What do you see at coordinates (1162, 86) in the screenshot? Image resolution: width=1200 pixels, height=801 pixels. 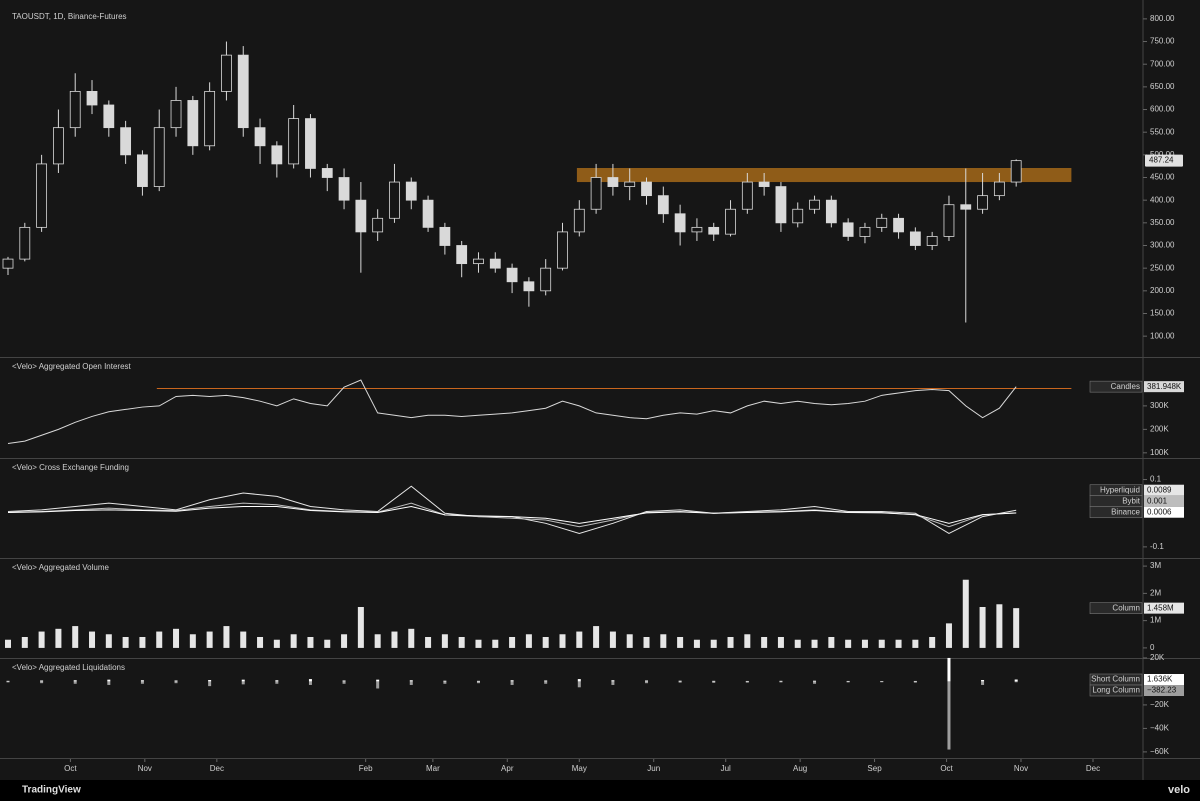 I see `y-tick-label: 650.00` at bounding box center [1162, 86].